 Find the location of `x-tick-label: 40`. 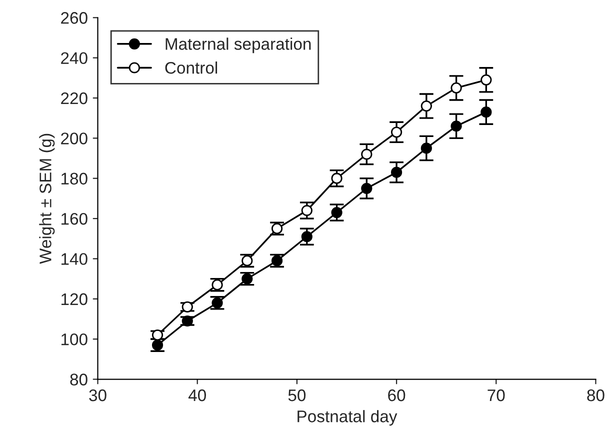

x-tick-label: 40 is located at coordinates (197, 395).